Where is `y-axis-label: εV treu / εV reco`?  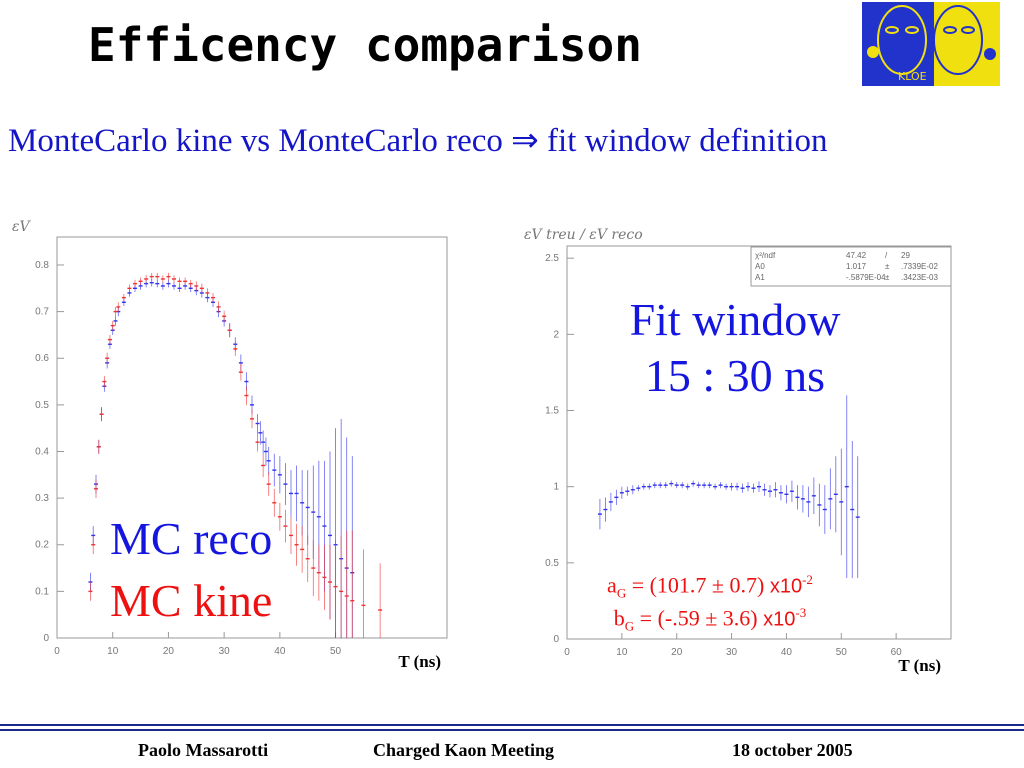 y-axis-label: εV treu / εV reco is located at coordinates (583, 235).